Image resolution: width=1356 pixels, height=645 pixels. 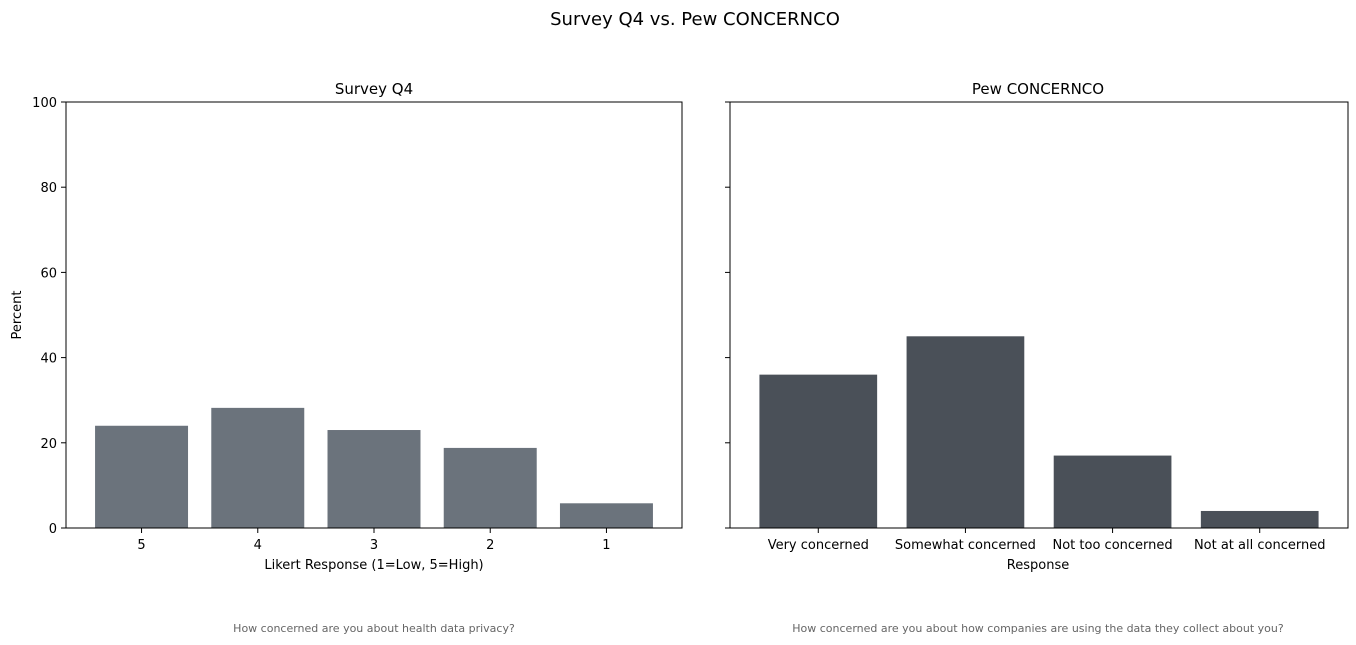 I want to click on figure-title: Survey Q4 vs. Pew CONCERNCO, so click(x=695, y=19).